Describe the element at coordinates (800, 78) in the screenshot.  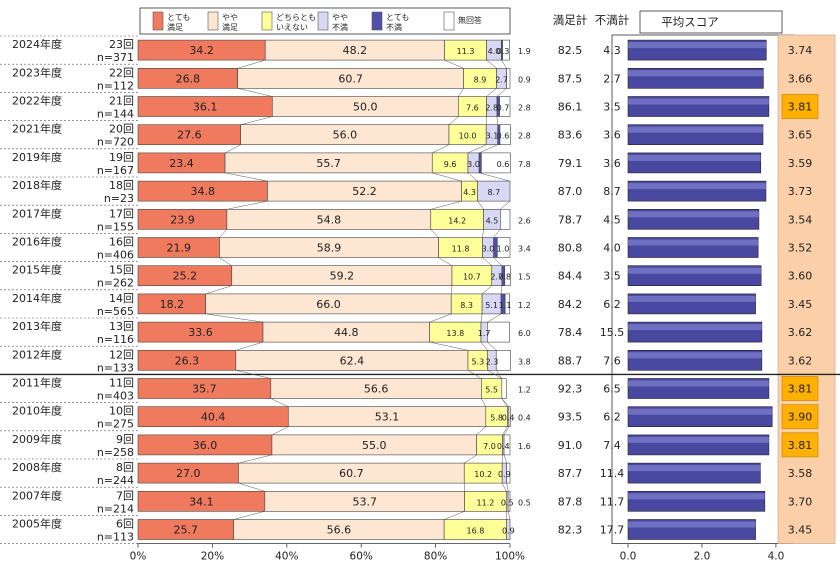
I see `score-value-label: 3.66` at that location.